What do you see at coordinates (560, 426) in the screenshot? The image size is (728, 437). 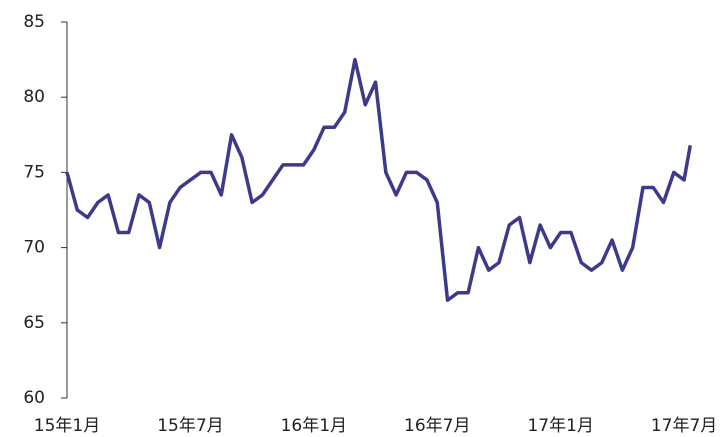 I see `x-tick-label: 17年1月` at bounding box center [560, 426].